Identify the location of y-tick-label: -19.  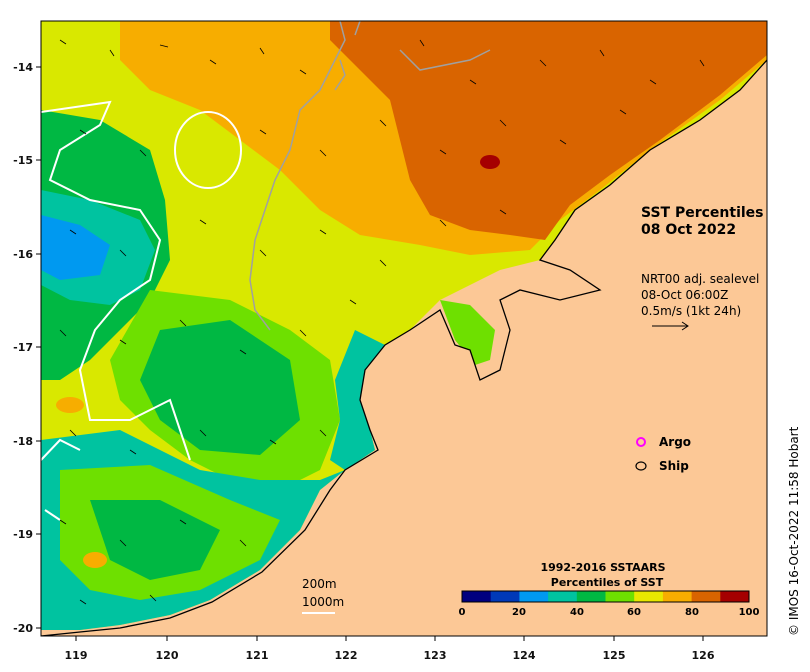
(23, 534).